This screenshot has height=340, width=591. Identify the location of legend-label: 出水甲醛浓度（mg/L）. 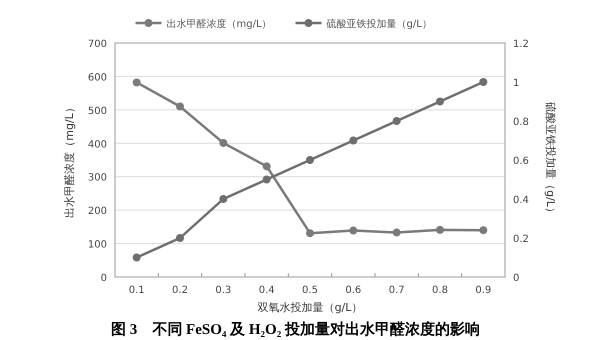
(219, 24).